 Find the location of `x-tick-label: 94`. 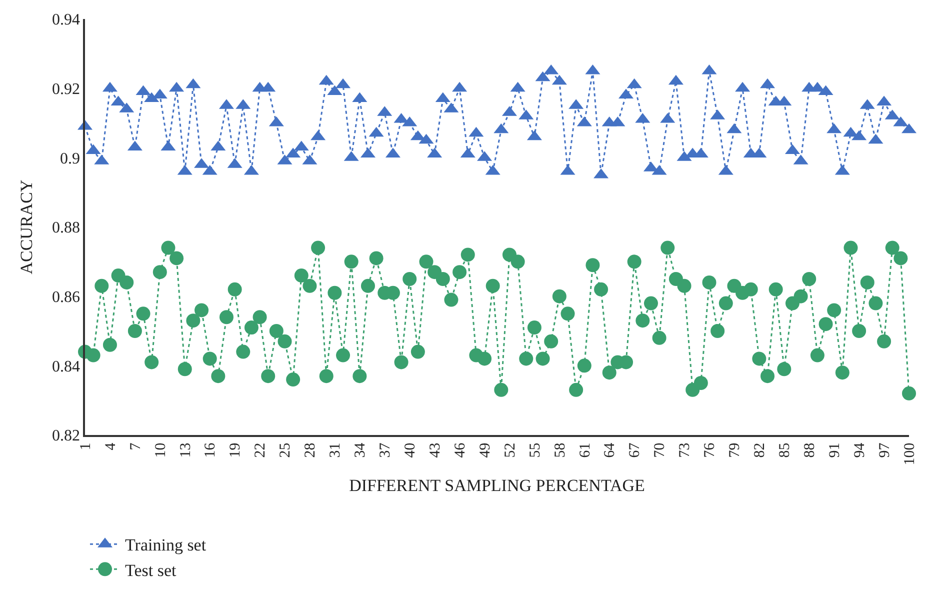

x-tick-label: 94 is located at coordinates (860, 450).